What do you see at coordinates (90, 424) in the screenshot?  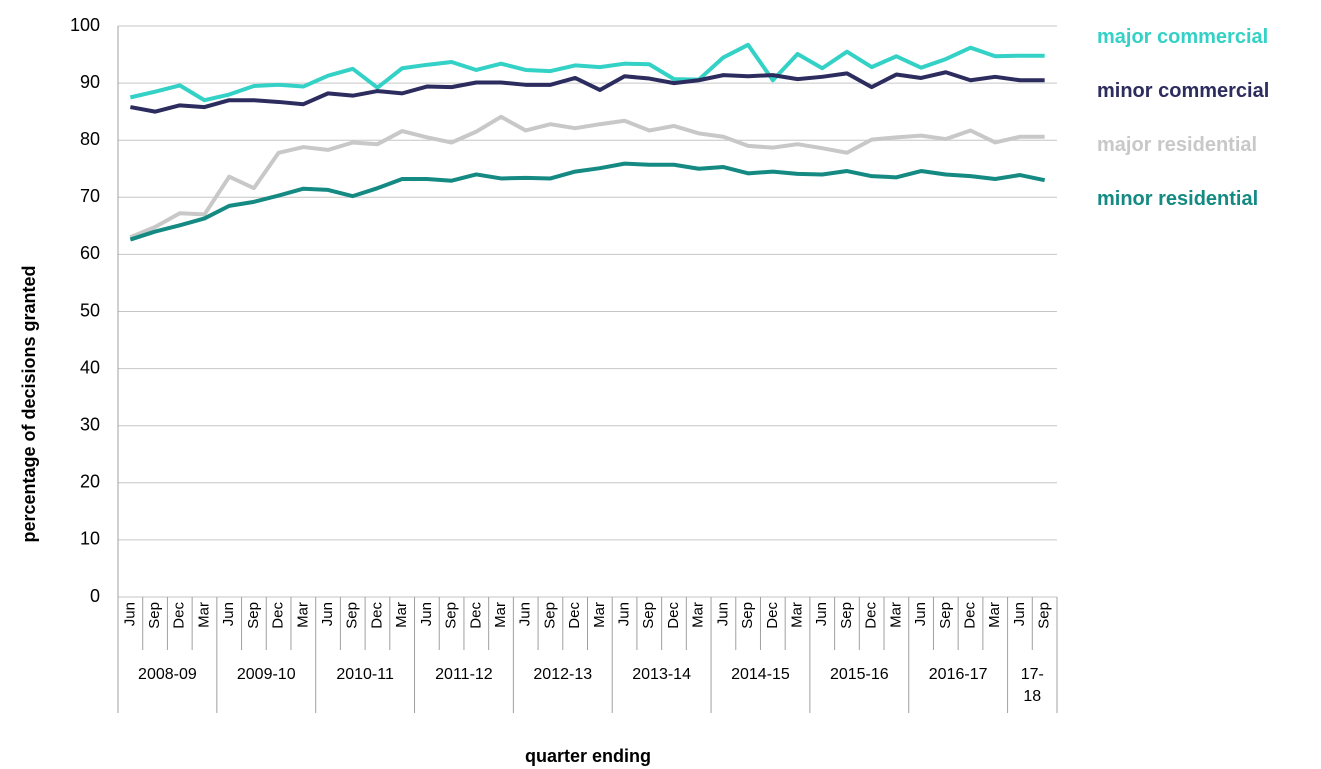 I see `y-tick-label: 30` at bounding box center [90, 424].